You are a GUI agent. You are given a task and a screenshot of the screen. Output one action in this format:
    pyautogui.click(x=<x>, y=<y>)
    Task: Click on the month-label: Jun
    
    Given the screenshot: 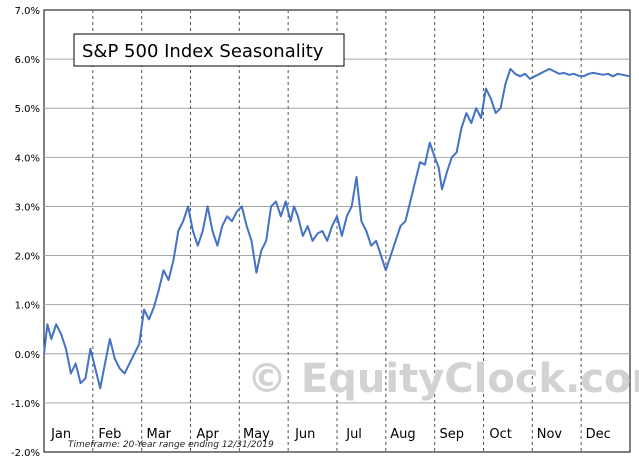 What is the action you would take?
    pyautogui.click(x=304, y=434)
    